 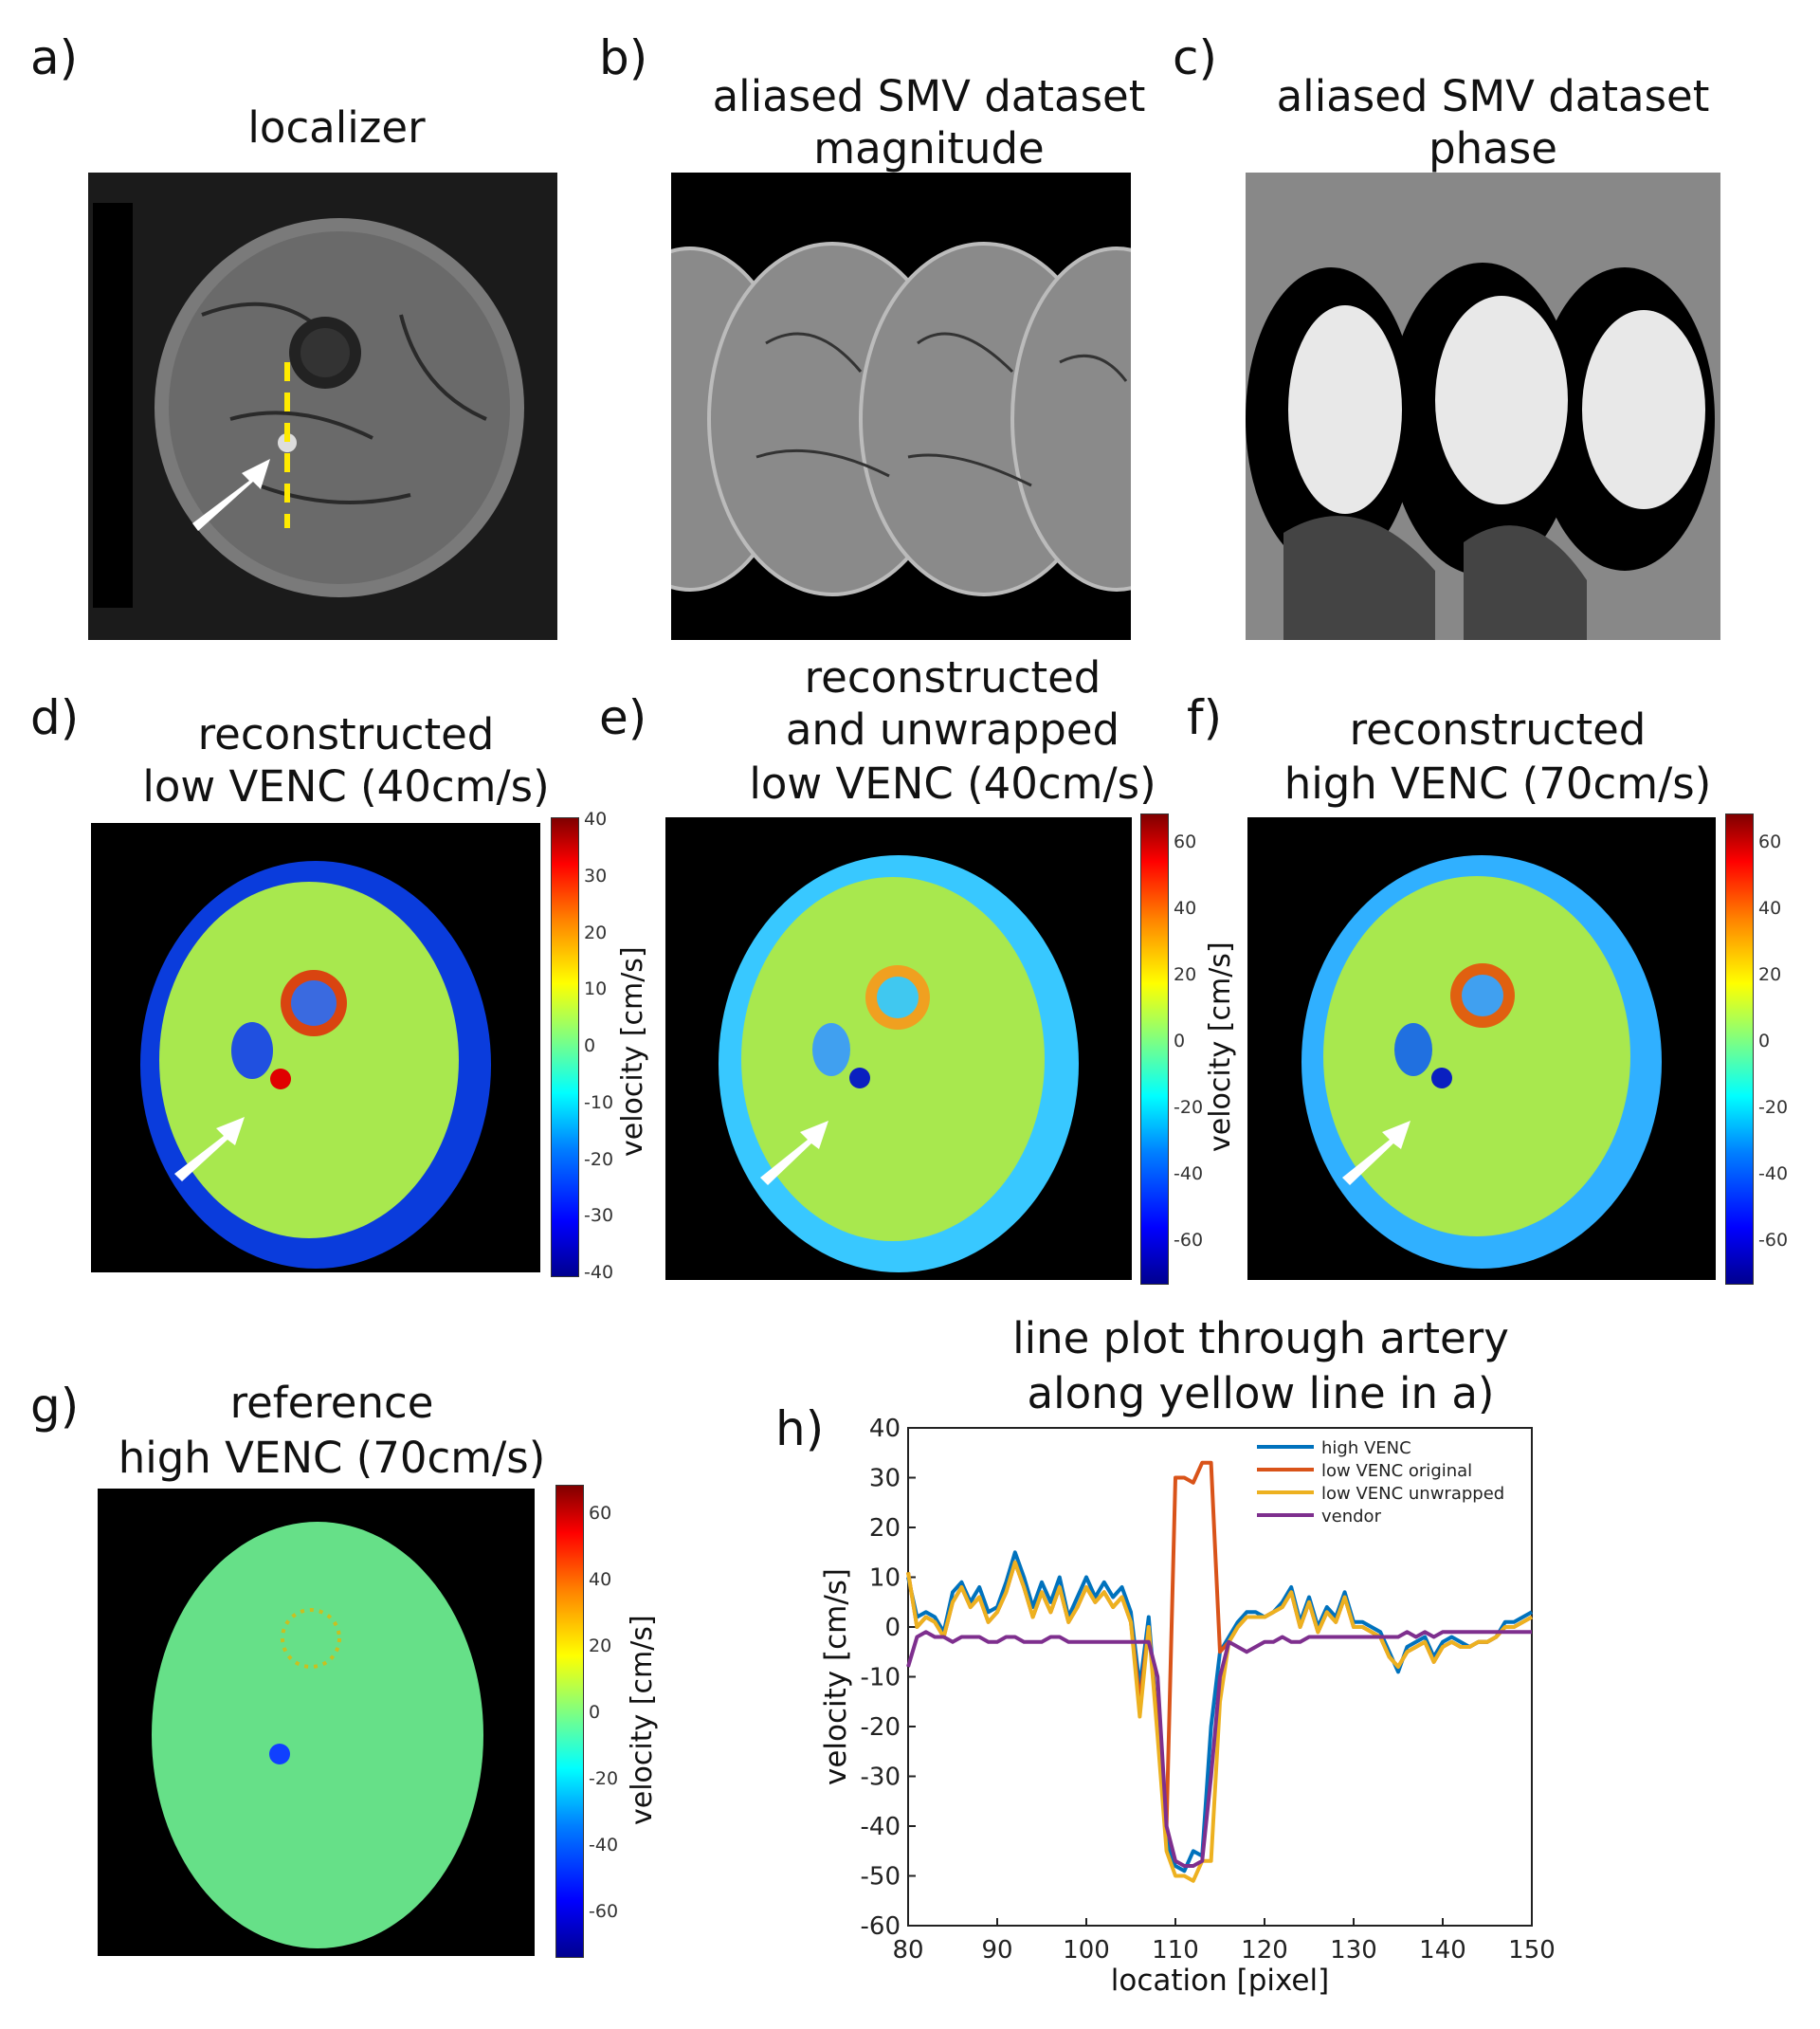 What do you see at coordinates (1185, 974) in the screenshot?
I see `colorbar-e-tick: 20` at bounding box center [1185, 974].